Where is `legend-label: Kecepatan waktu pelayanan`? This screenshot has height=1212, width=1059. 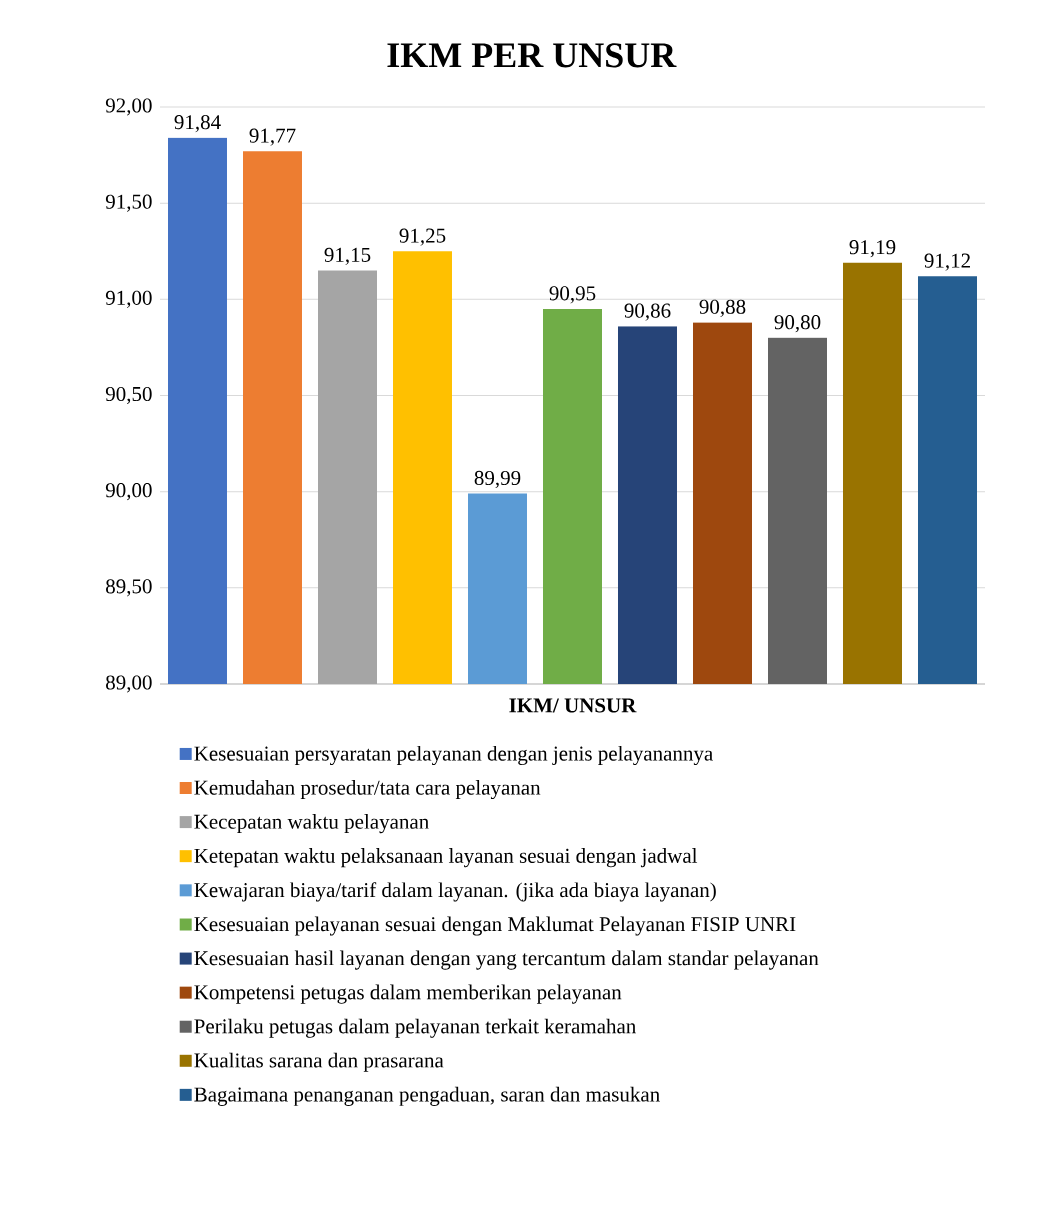
legend-label: Kecepatan waktu pelayanan is located at coordinates (311, 824).